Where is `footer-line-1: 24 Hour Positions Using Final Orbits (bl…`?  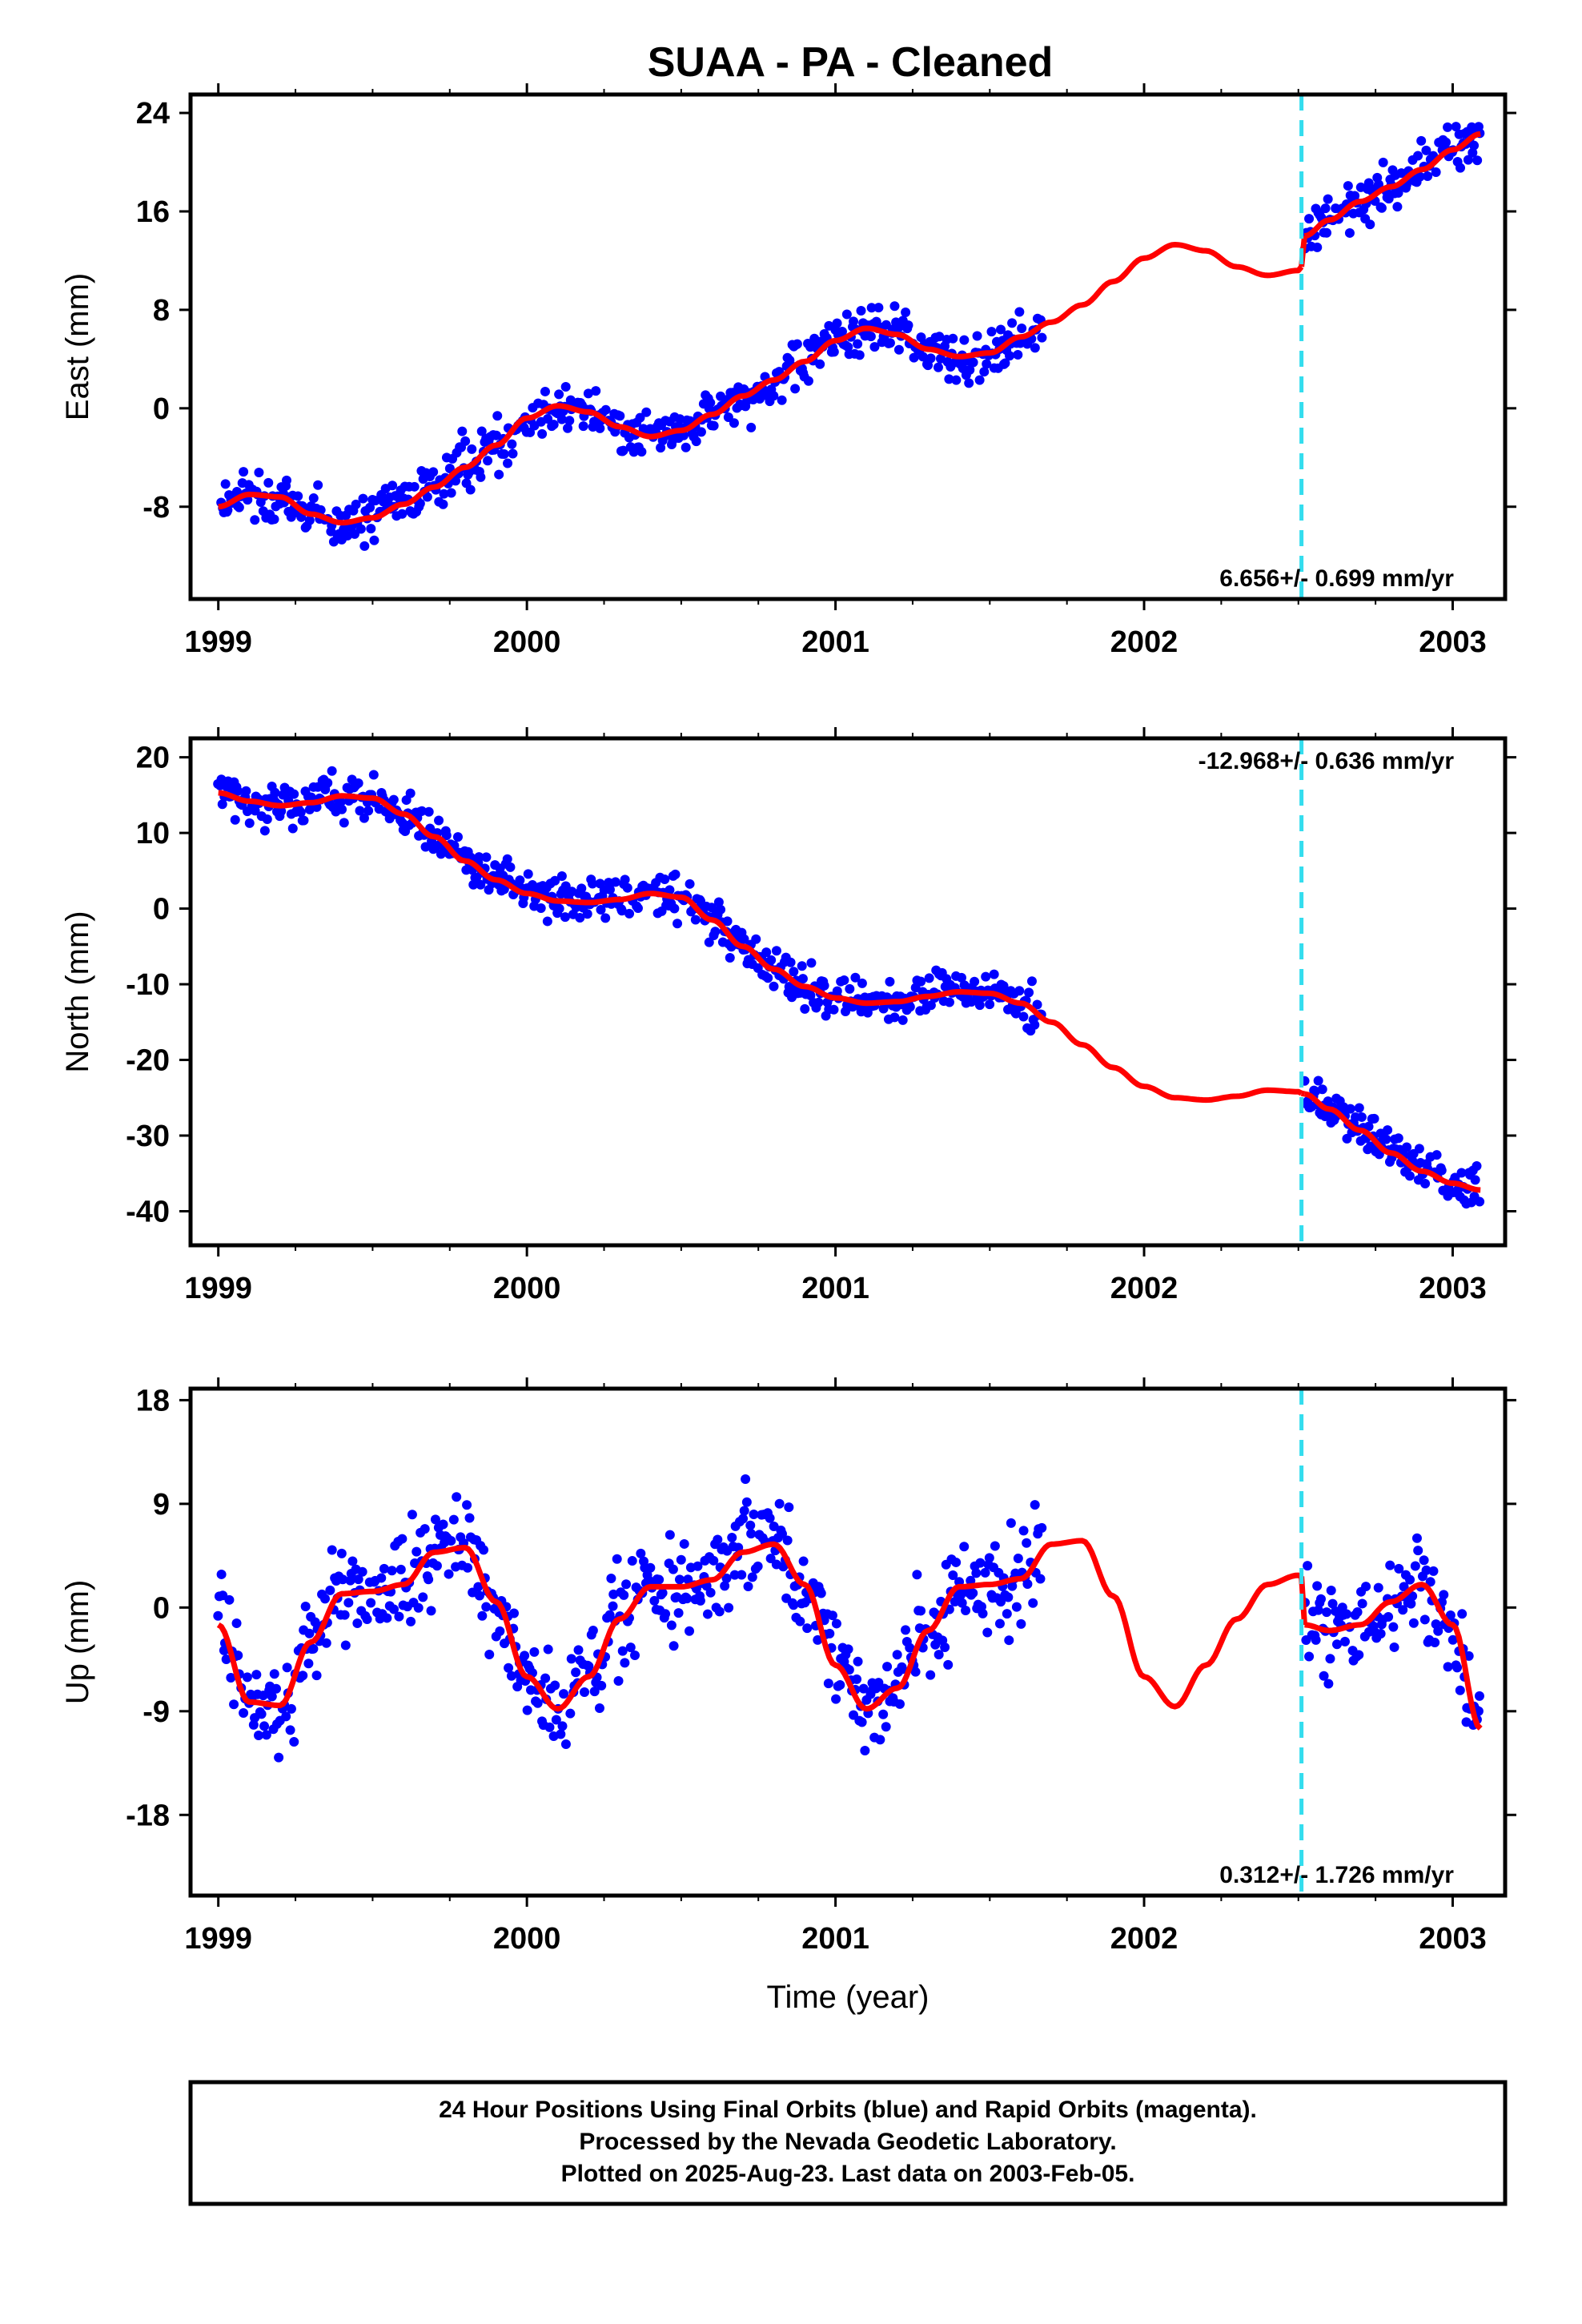 footer-line-1: 24 Hour Positions Using Final Orbits (bl… is located at coordinates (848, 2110).